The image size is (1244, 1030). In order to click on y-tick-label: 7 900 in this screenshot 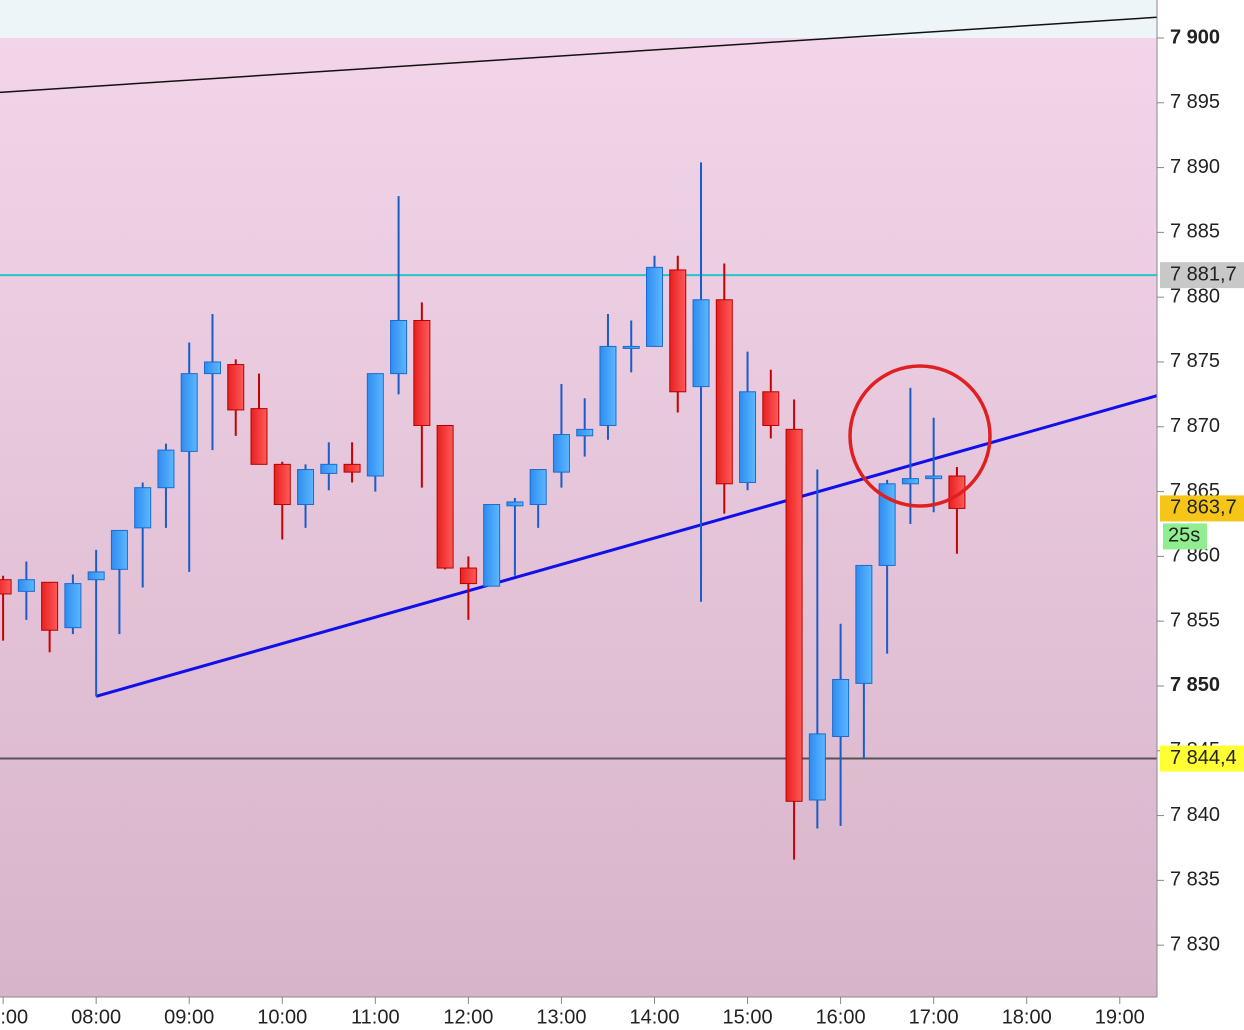, I will do `click(1195, 37)`.